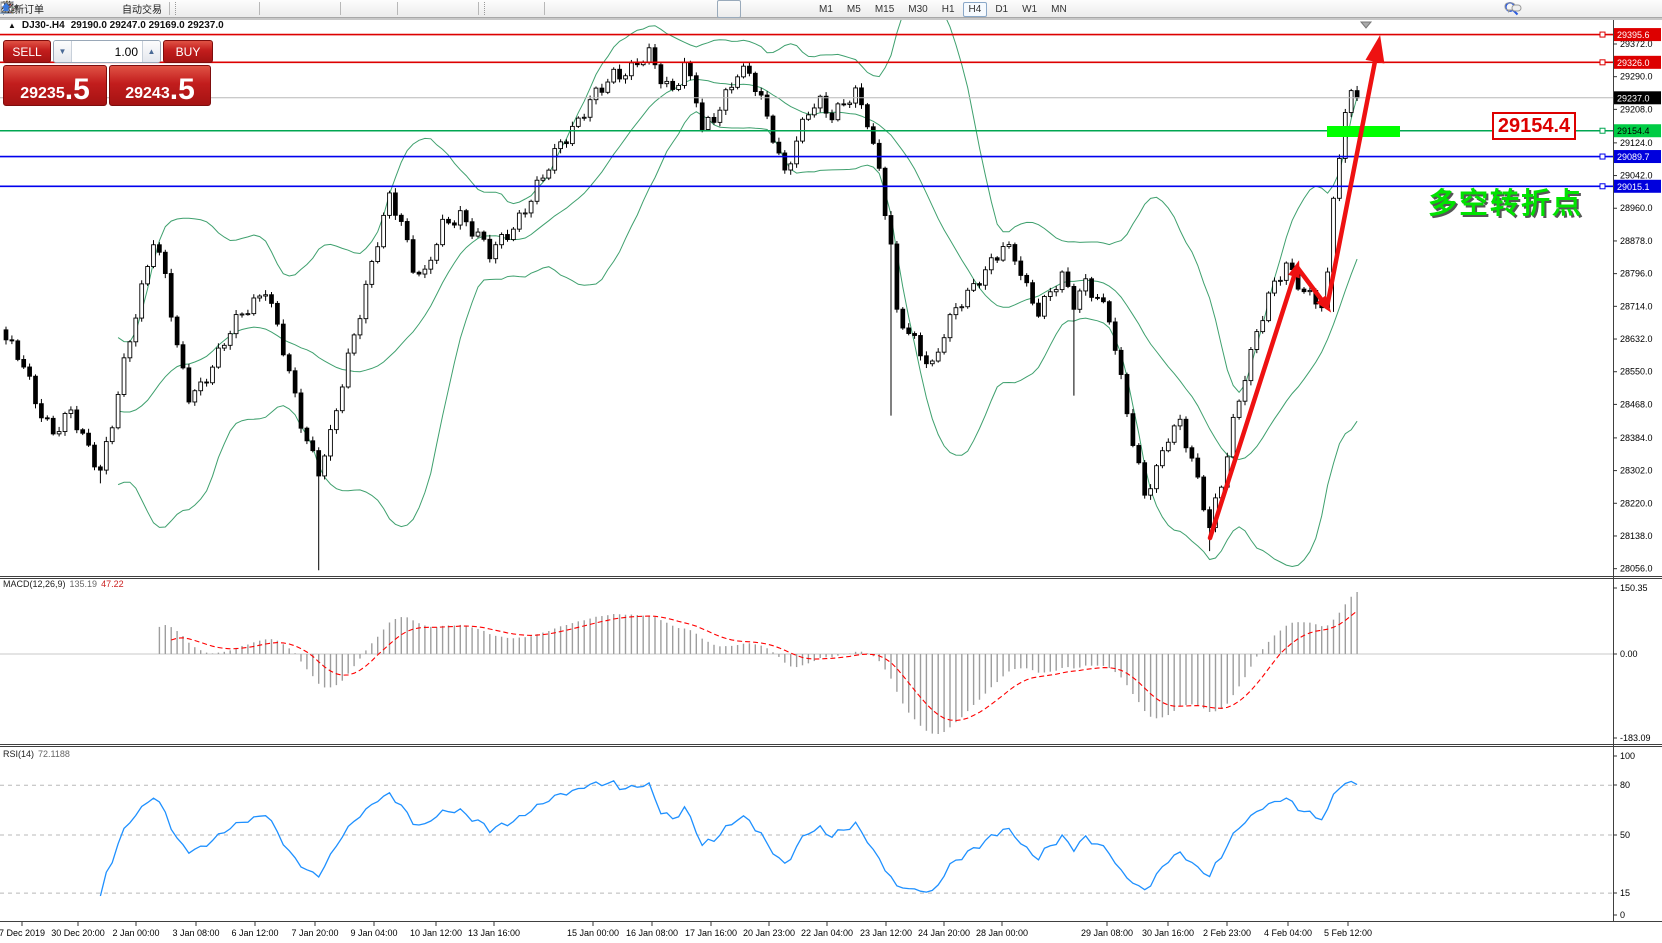 The width and height of the screenshot is (1662, 943). I want to click on rsi-axis-label: 50, so click(1625, 835).